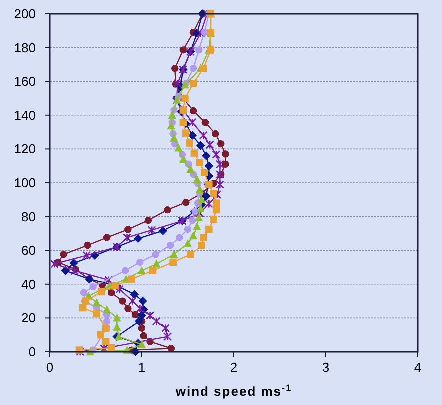  What do you see at coordinates (50, 367) in the screenshot?
I see `x-tick-label: 0` at bounding box center [50, 367].